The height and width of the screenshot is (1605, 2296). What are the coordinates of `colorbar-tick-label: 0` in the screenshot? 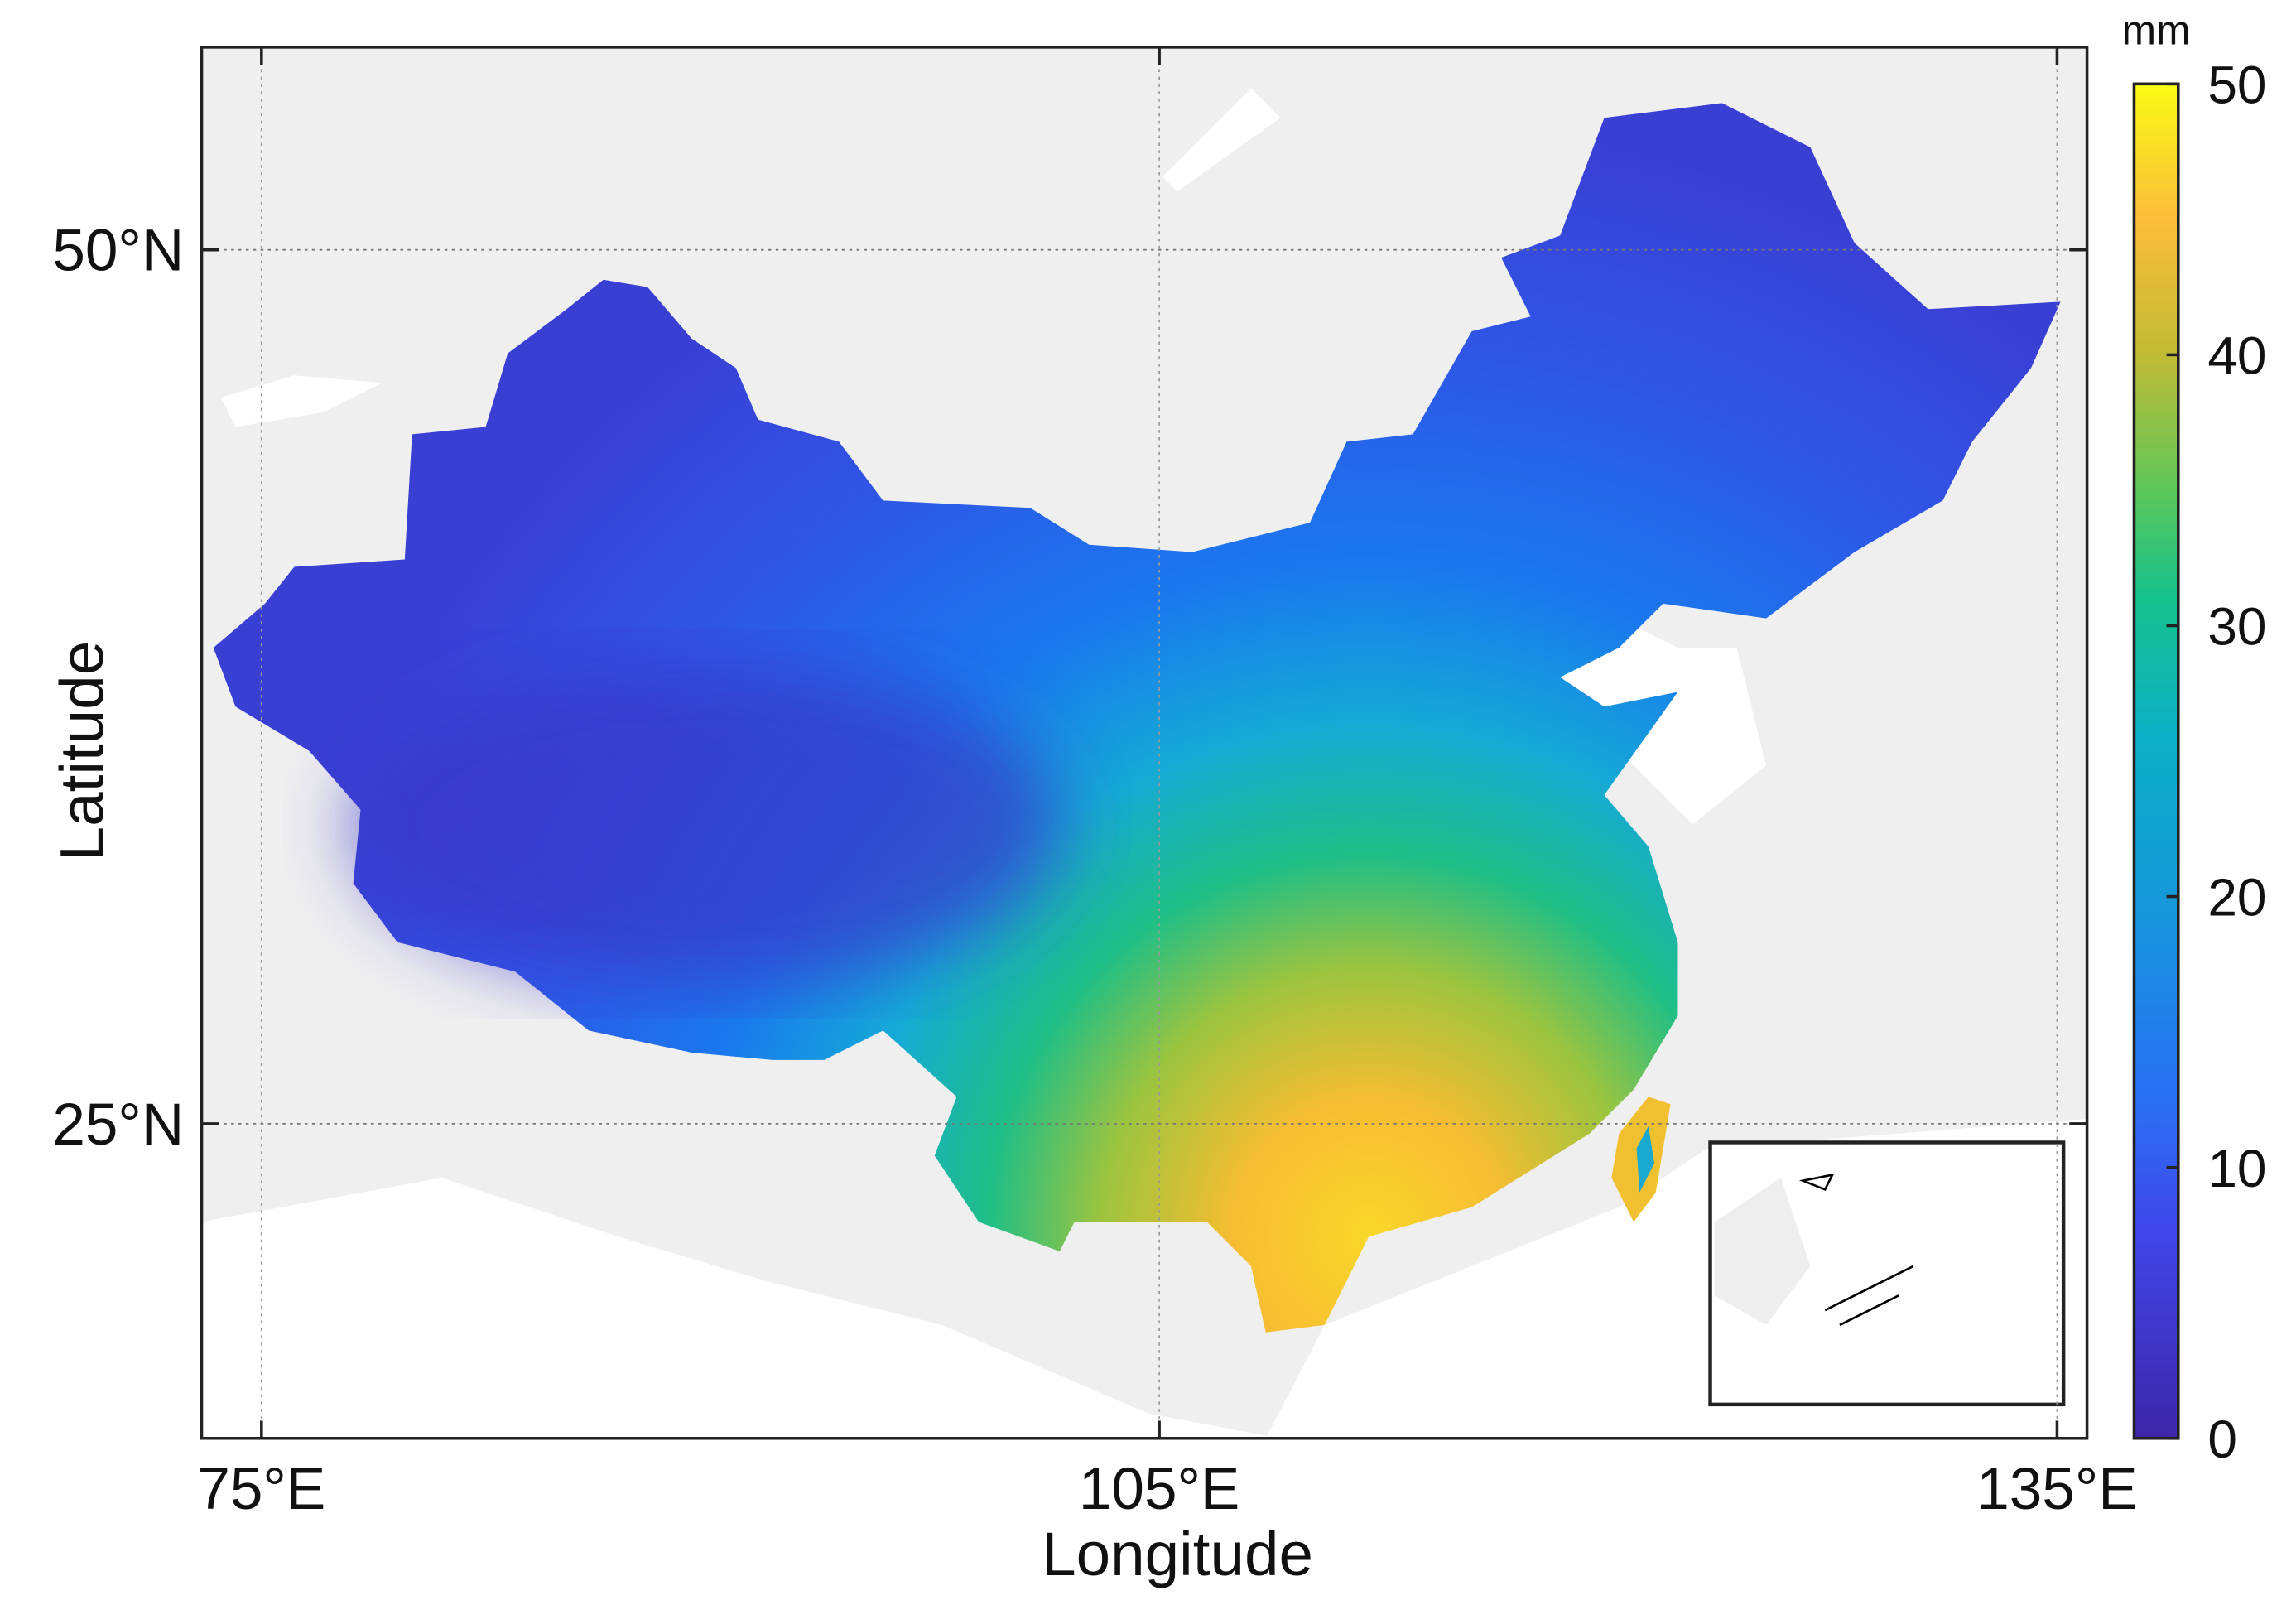 It's located at (2222, 1439).